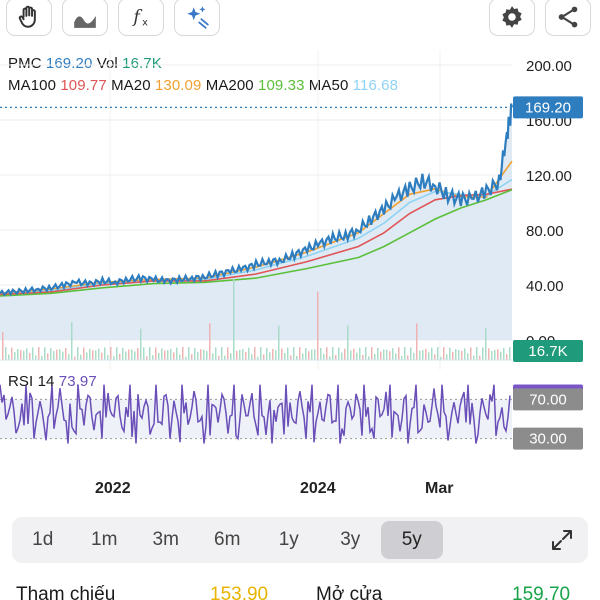 This screenshot has width=600, height=600. I want to click on rsi-lower-badge-bg, so click(548, 438).